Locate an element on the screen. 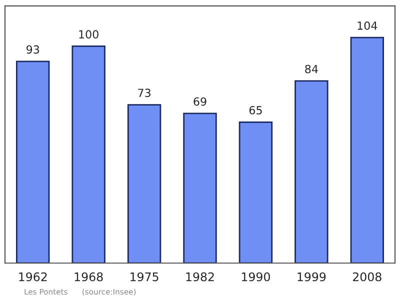 The width and height of the screenshot is (400, 299). x-tick-label: 1975 is located at coordinates (144, 277).